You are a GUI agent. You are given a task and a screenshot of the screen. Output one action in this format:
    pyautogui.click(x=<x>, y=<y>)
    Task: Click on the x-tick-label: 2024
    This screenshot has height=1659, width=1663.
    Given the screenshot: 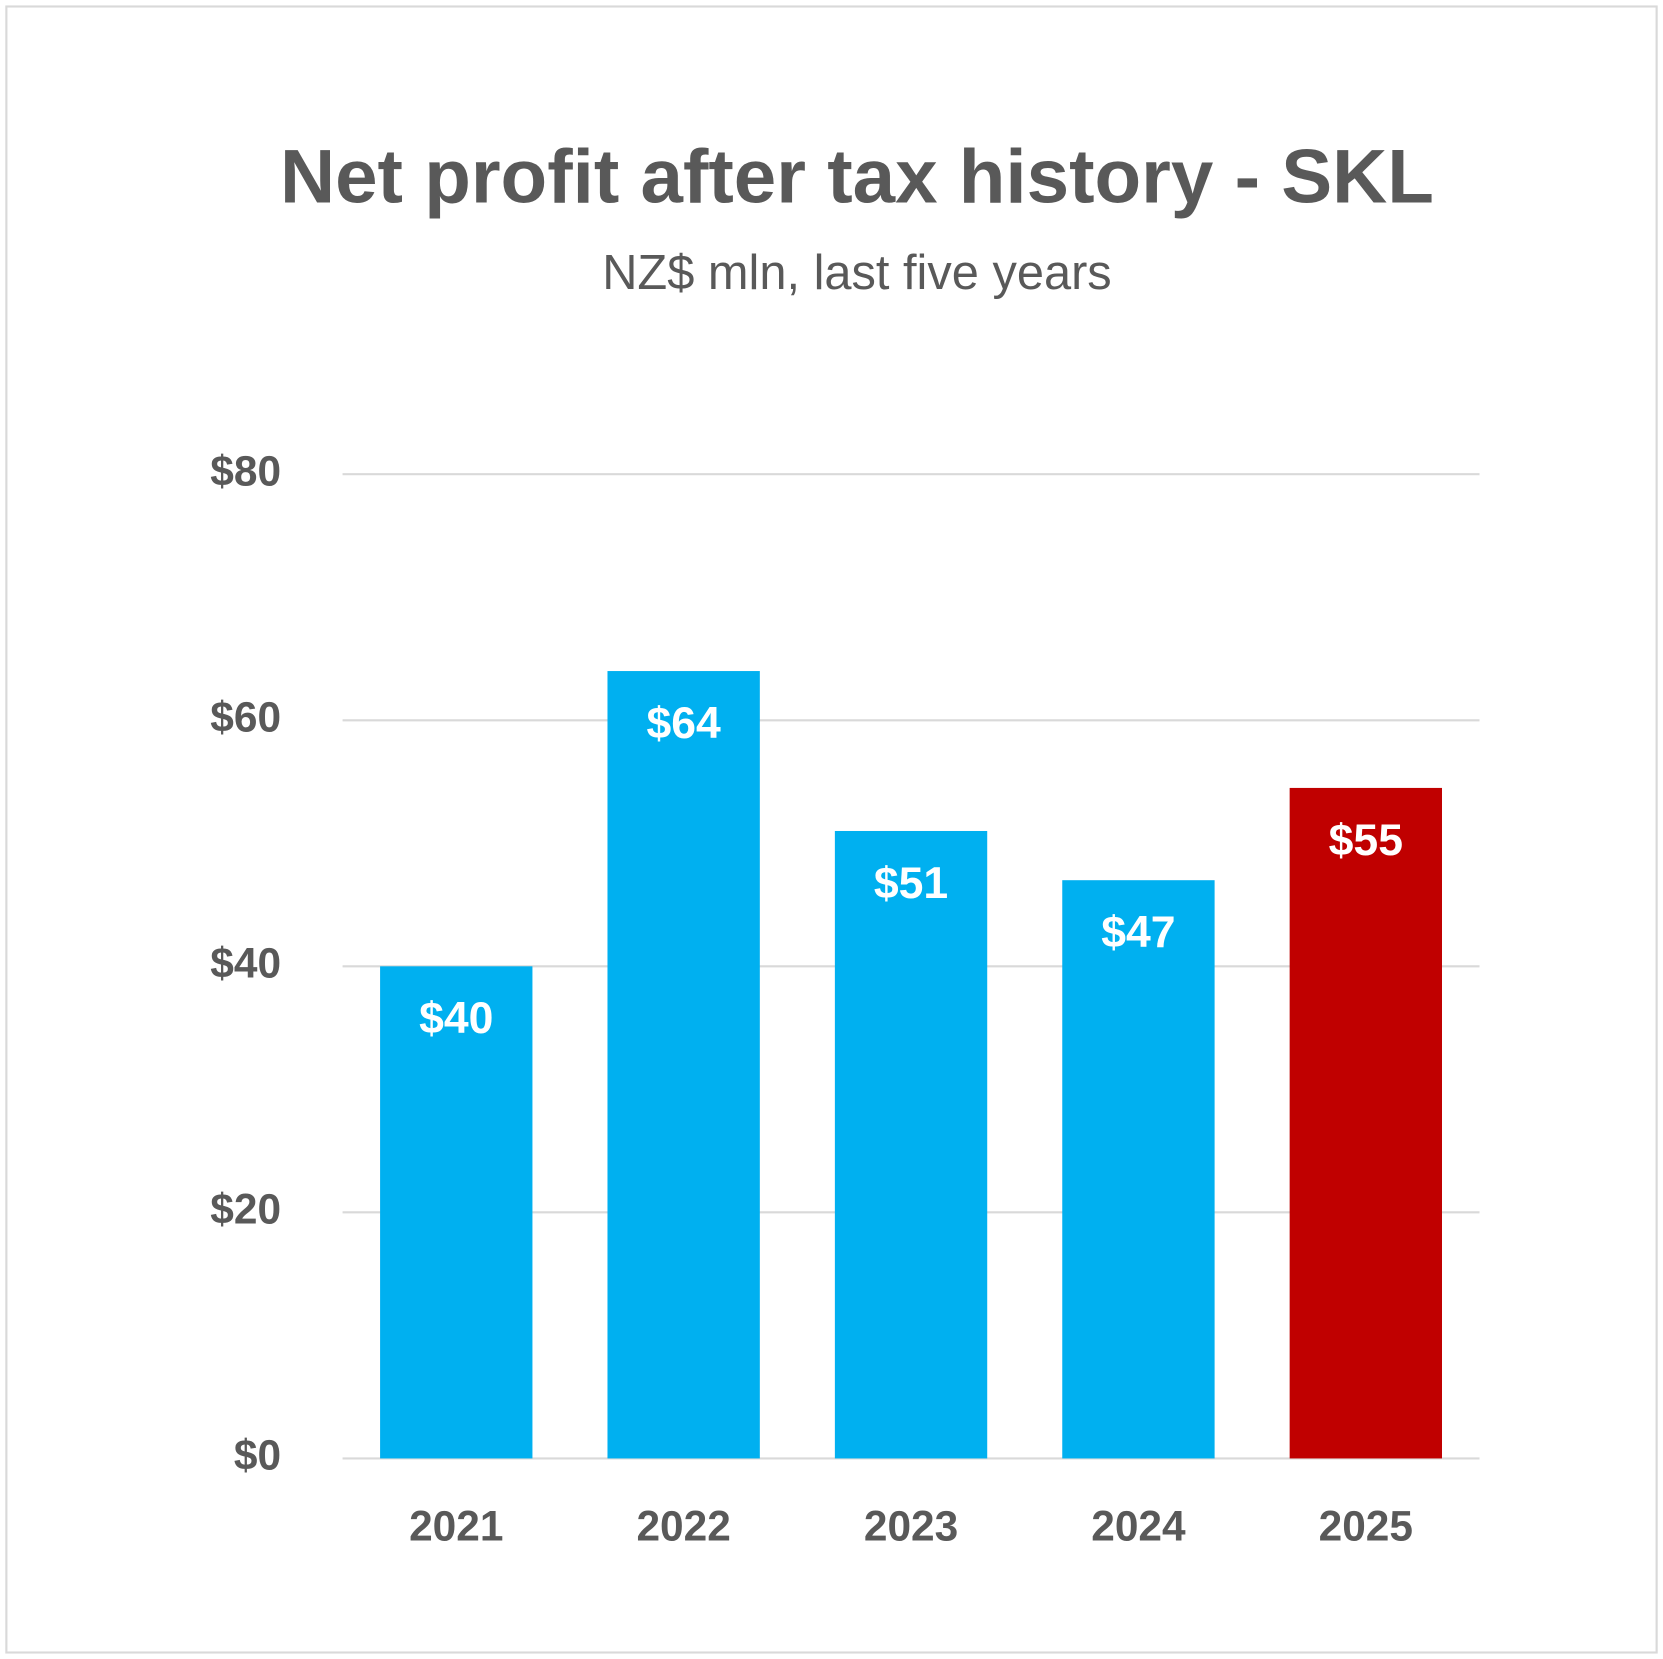 What is the action you would take?
    pyautogui.click(x=1138, y=1526)
    